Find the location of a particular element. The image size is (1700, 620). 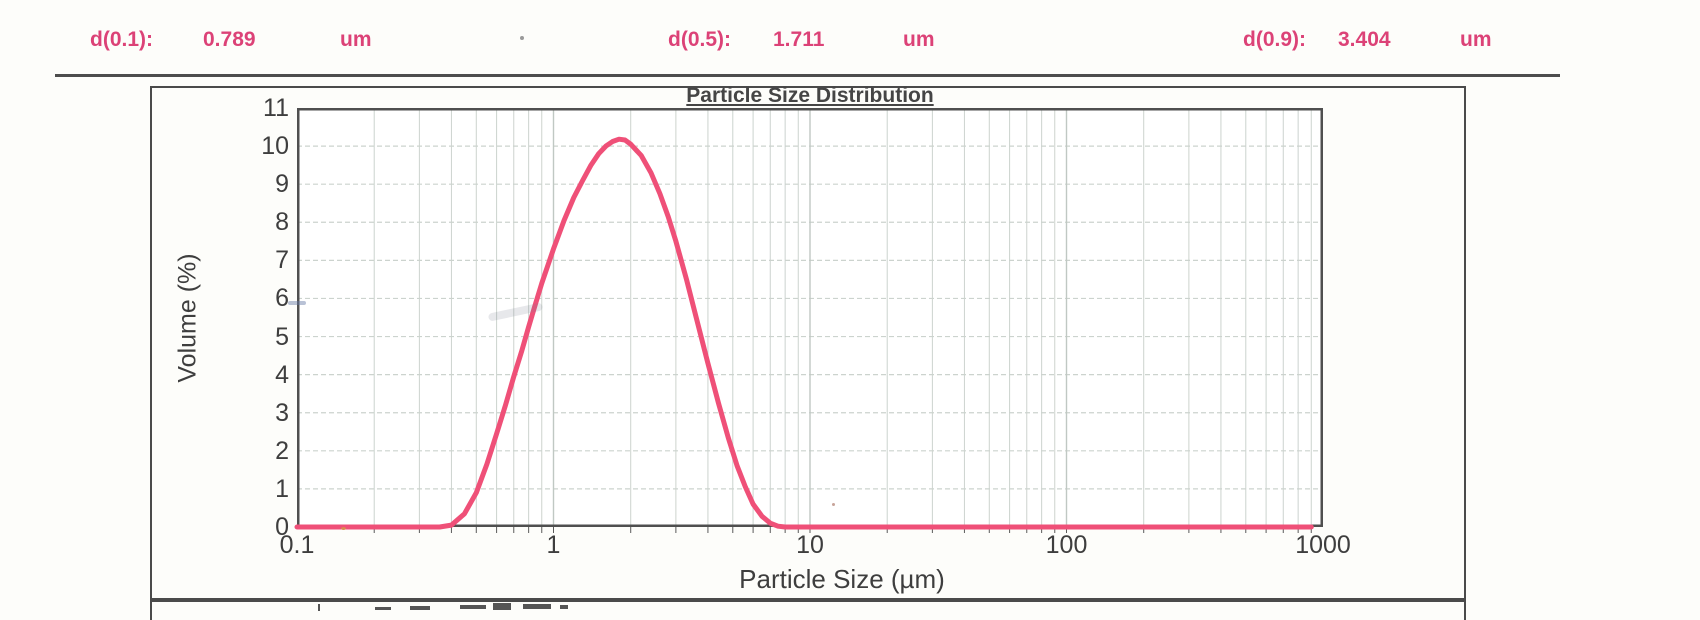

next-section-top-edge is located at coordinates (808, 609).